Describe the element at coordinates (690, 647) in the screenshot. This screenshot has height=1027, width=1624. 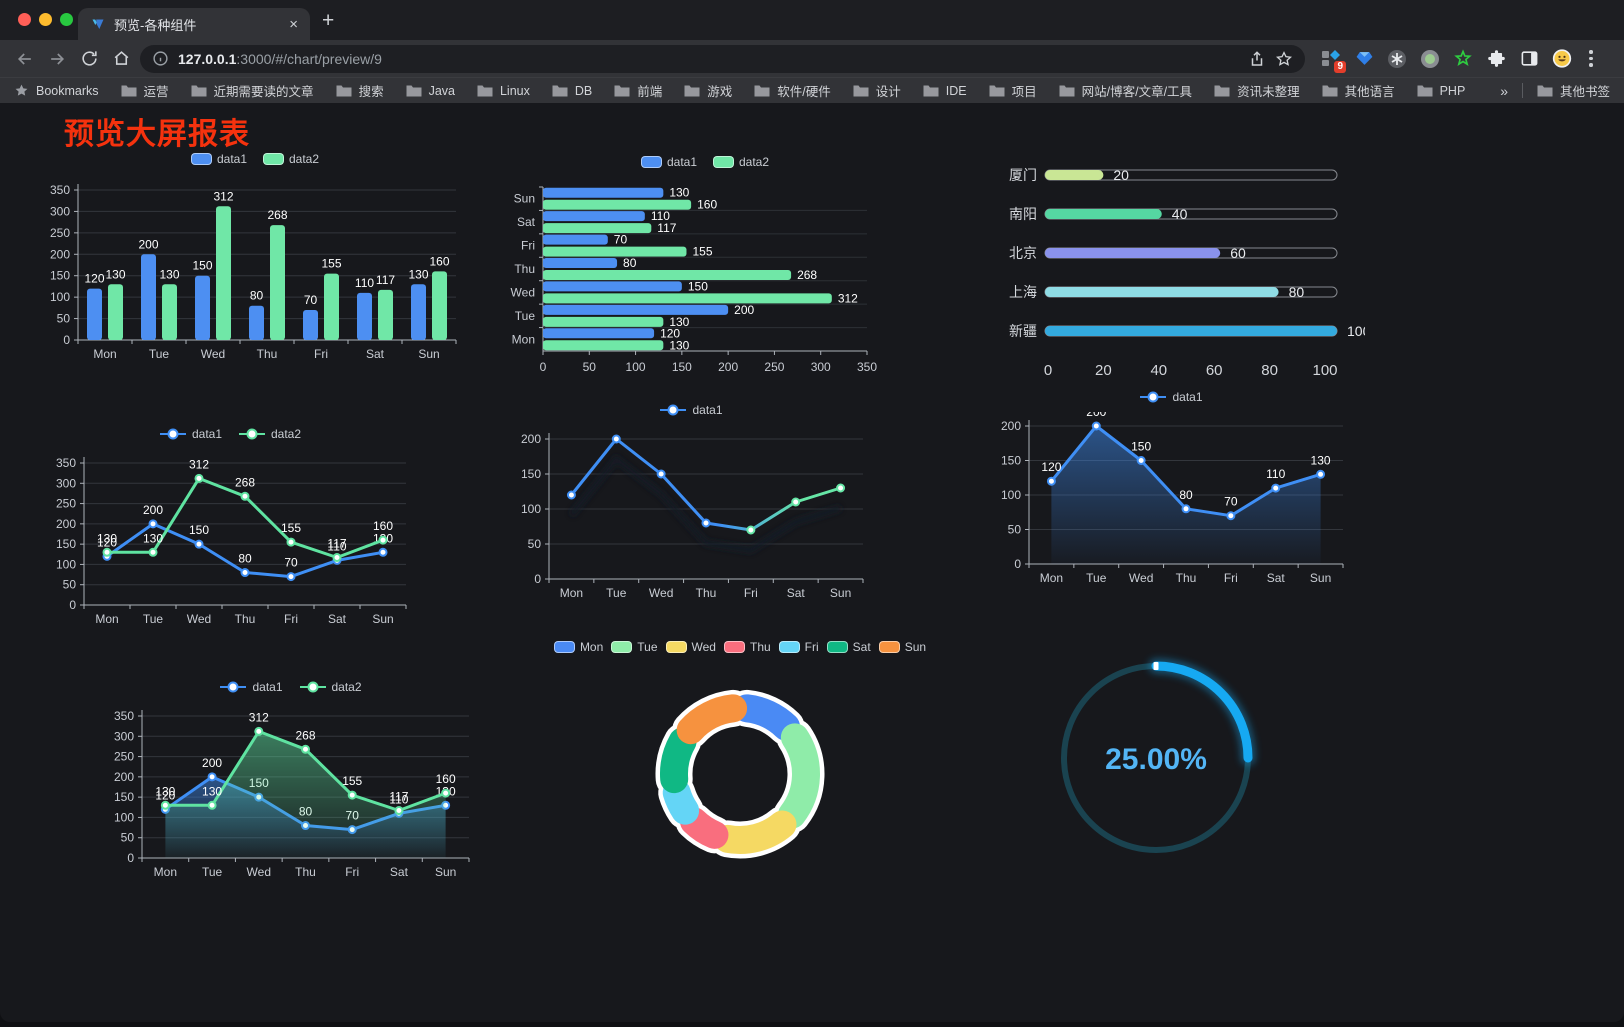
I see `legend-item-Wed: Wed` at that location.